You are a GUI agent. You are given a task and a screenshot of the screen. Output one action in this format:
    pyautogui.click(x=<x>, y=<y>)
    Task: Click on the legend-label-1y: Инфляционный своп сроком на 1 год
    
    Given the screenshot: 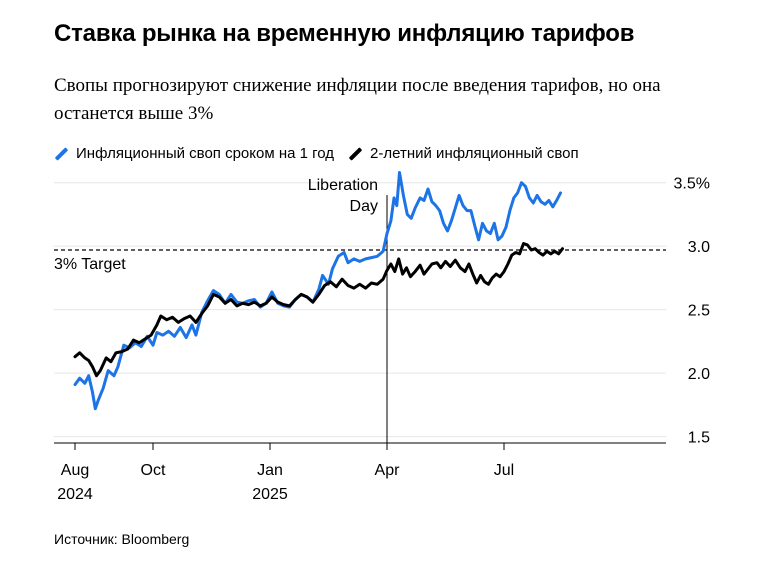 What is the action you would take?
    pyautogui.click(x=205, y=153)
    